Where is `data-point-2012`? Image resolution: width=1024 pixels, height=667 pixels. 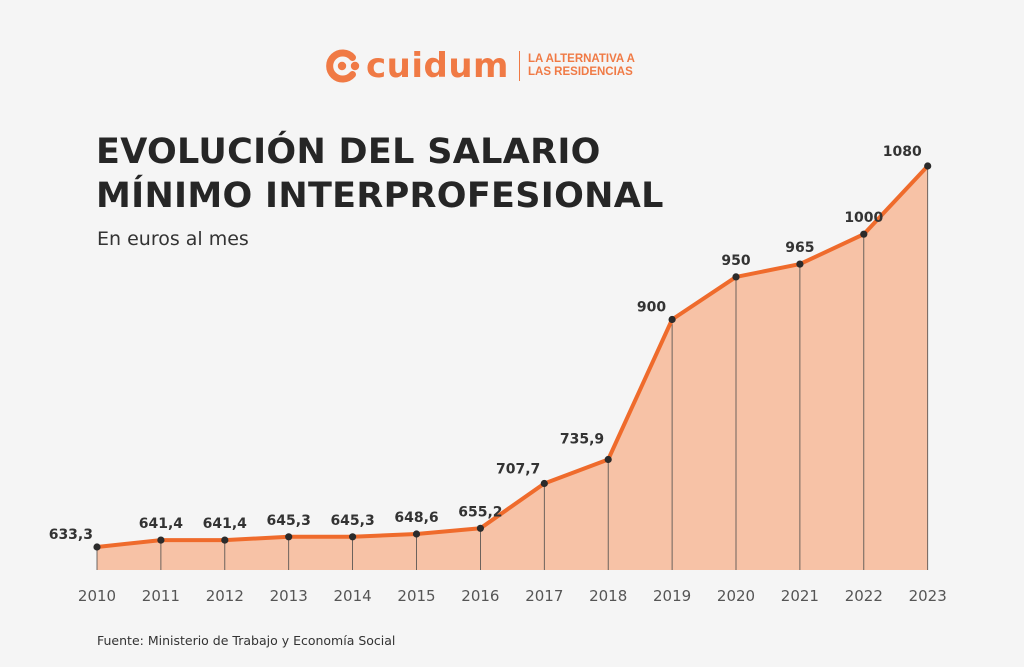
data-point-2012 is located at coordinates (225, 540).